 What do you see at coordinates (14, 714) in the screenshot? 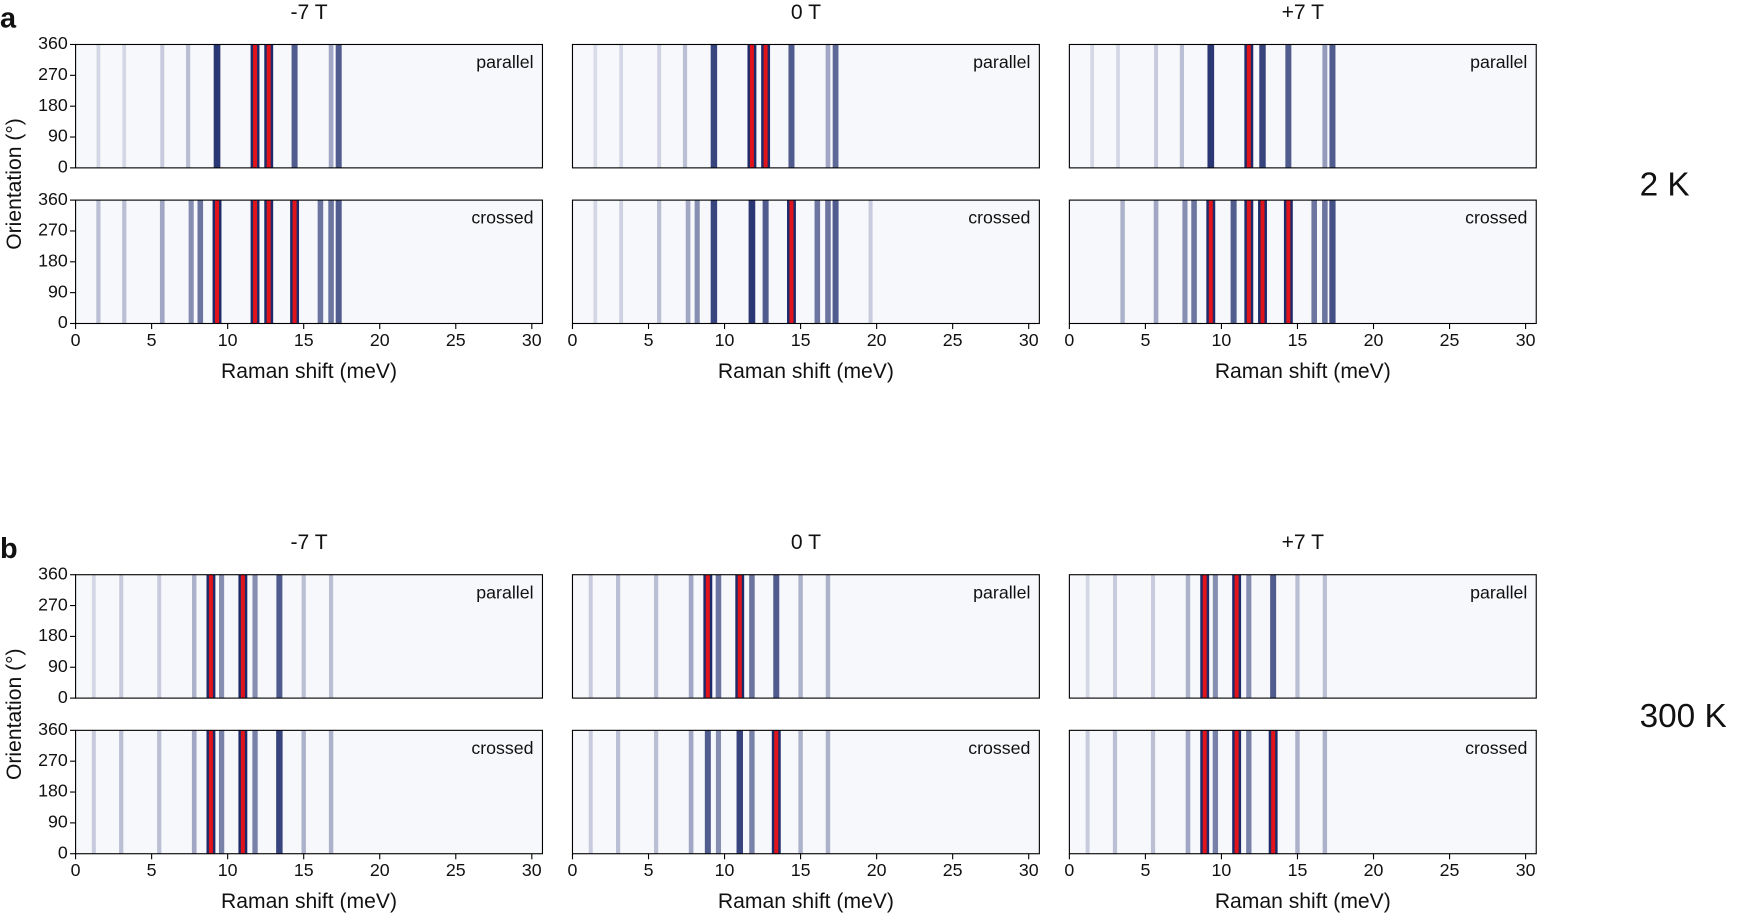
I see `y-axis-label: Orientation (°)` at bounding box center [14, 714].